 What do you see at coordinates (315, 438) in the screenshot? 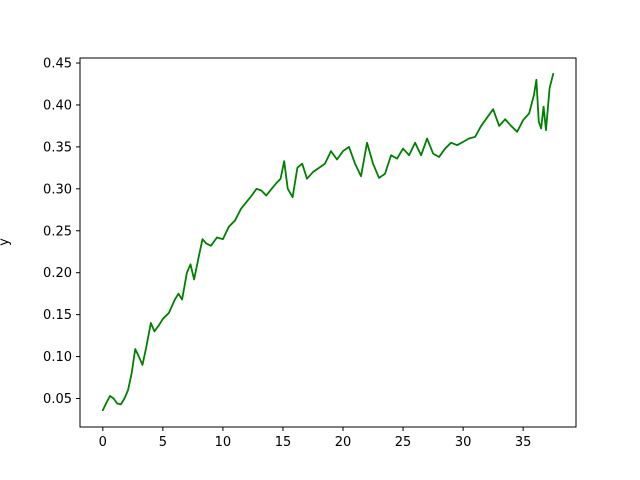
I see `x-axis: 0 5 10 15 20 25 30 35` at bounding box center [315, 438].